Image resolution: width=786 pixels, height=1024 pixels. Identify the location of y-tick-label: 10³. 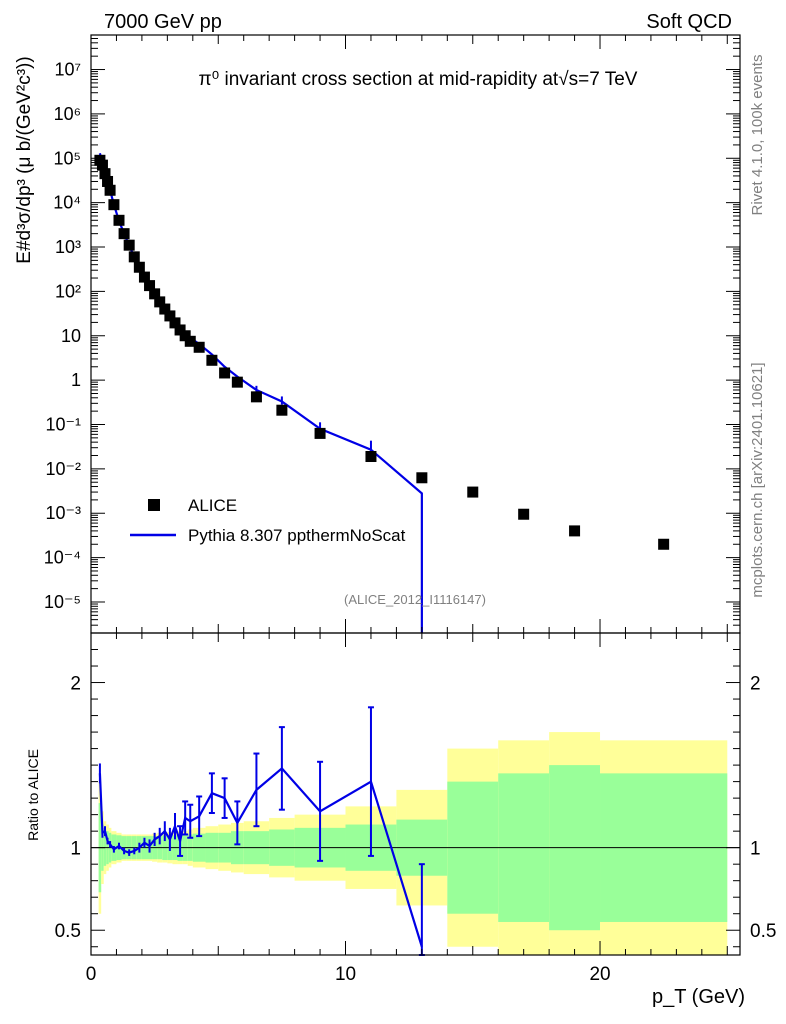
(68, 247).